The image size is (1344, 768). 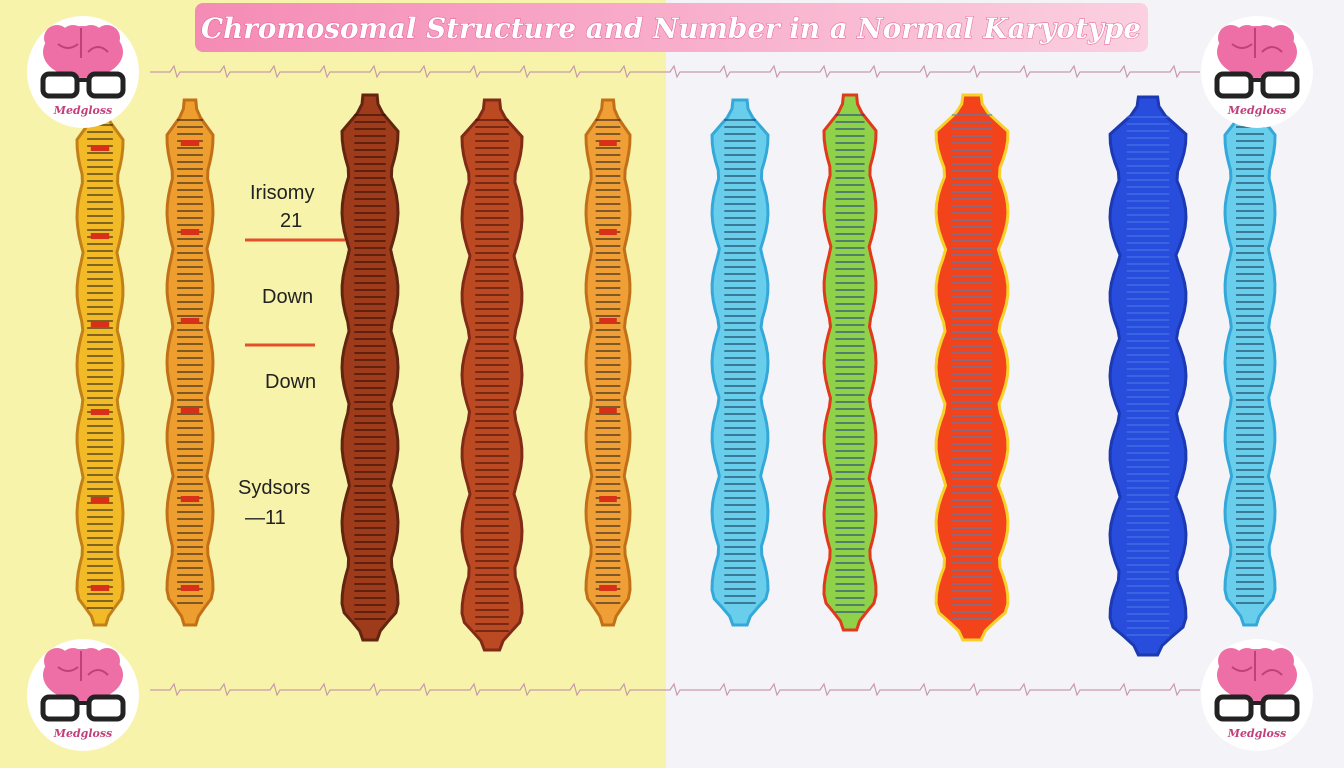 I want to click on title-banner, so click(x=671, y=27).